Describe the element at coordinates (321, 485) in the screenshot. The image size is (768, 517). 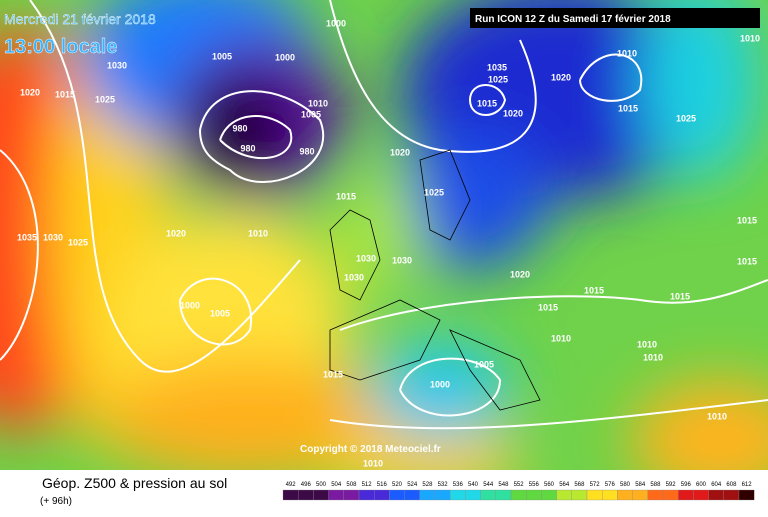
I see `legend-level: 500` at that location.